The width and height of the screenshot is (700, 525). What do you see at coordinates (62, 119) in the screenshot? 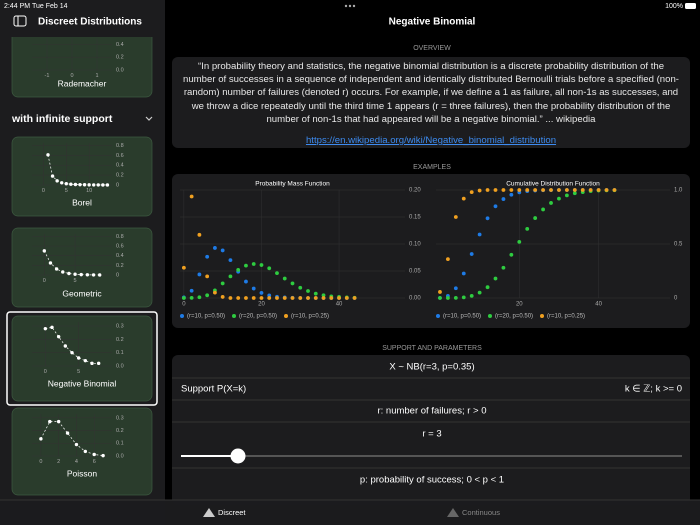
I see `section-header: with infinite support` at bounding box center [62, 119].